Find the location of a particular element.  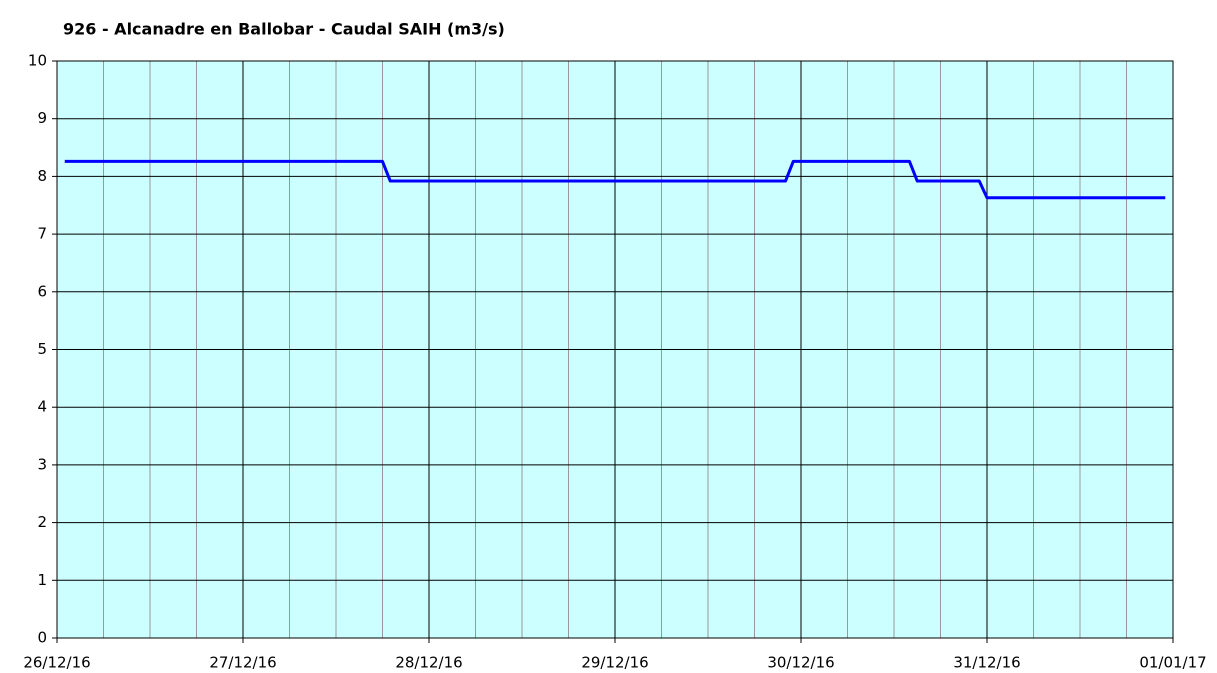

y-tick-label: 1 is located at coordinates (42, 580).